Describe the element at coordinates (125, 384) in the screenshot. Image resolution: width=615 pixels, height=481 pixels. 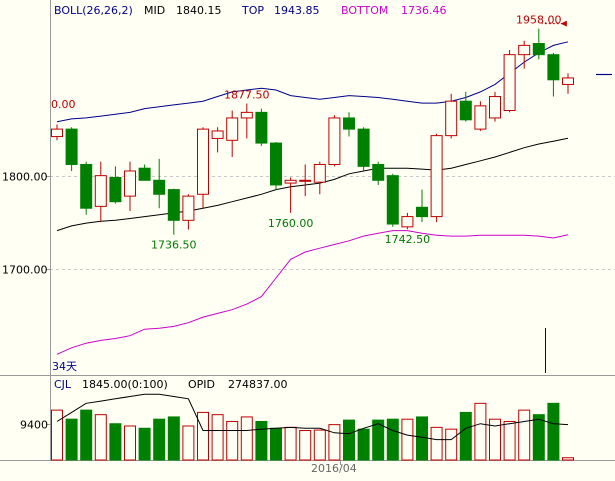
I see `volume-value: 1845.00(0:100)` at that location.